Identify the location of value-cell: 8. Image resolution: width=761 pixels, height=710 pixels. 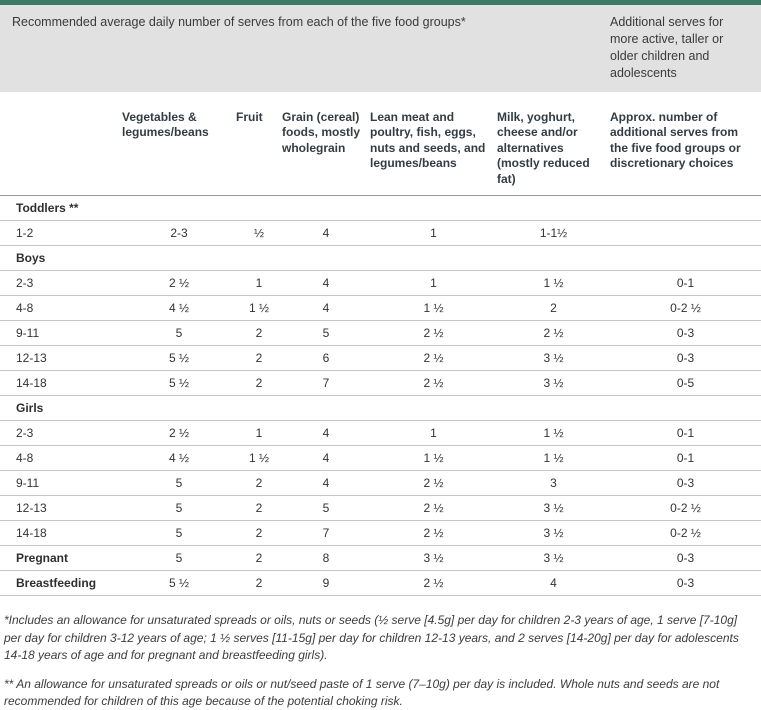
(326, 558).